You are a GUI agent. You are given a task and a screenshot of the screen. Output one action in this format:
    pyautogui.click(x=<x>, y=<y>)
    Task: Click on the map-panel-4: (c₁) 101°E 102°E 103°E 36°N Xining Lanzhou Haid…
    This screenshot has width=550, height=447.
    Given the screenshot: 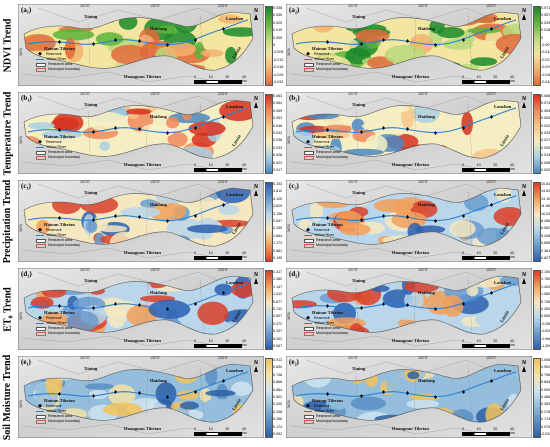 What is the action you would take?
    pyautogui.click(x=141, y=221)
    